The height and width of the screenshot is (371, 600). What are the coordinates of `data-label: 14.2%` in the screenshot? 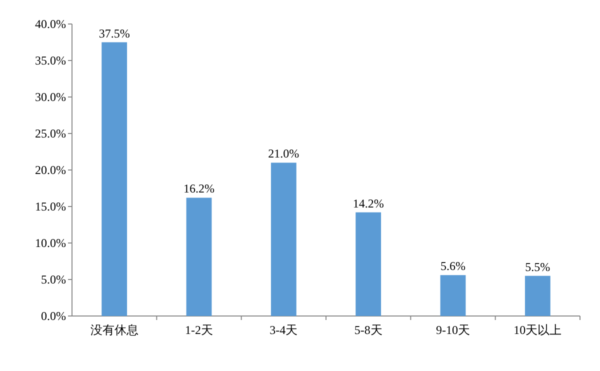 It's located at (368, 203).